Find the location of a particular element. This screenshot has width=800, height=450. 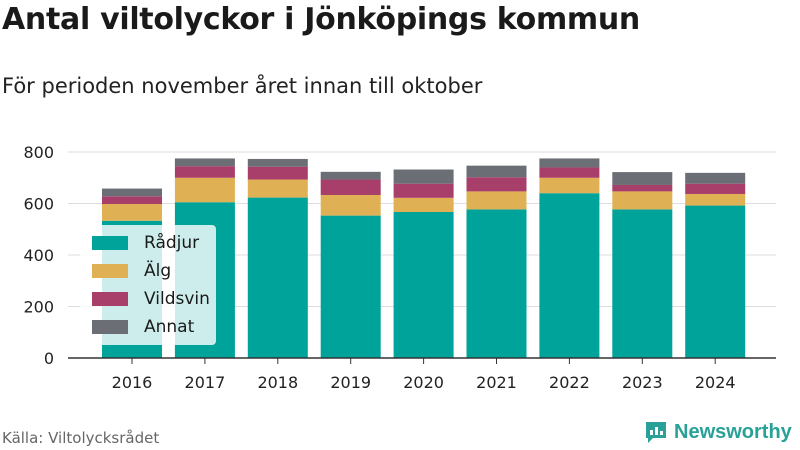

x-tick-label: 2024 is located at coordinates (715, 382).